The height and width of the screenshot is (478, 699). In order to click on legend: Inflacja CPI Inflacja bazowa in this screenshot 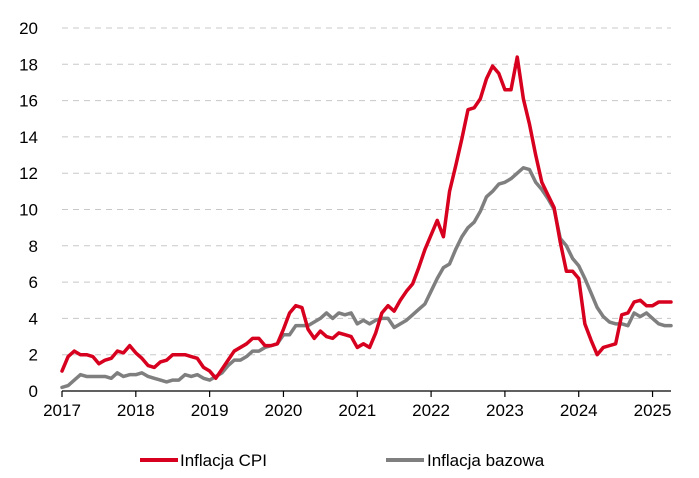, I will do `click(342, 460)`.